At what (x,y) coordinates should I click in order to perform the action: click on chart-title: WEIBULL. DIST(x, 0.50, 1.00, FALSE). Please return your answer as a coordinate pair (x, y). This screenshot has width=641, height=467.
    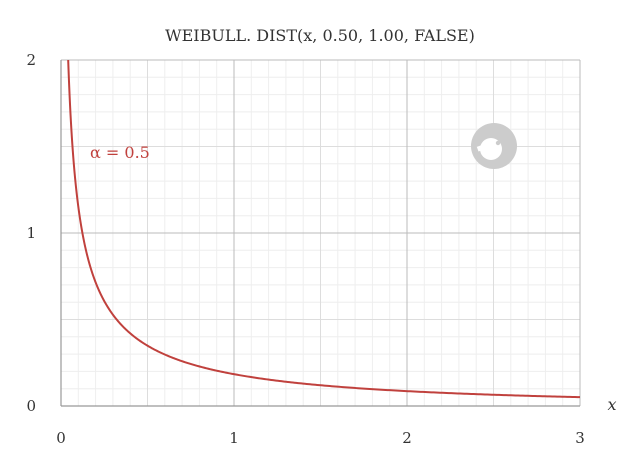
    Looking at the image, I should click on (320, 35).